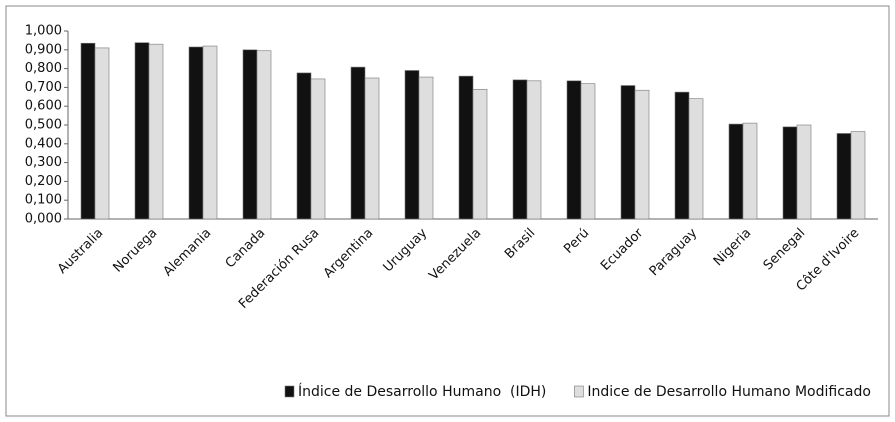 The image size is (895, 422). Describe the element at coordinates (43, 87) in the screenshot. I see `y-tick-label: 0,700` at that location.